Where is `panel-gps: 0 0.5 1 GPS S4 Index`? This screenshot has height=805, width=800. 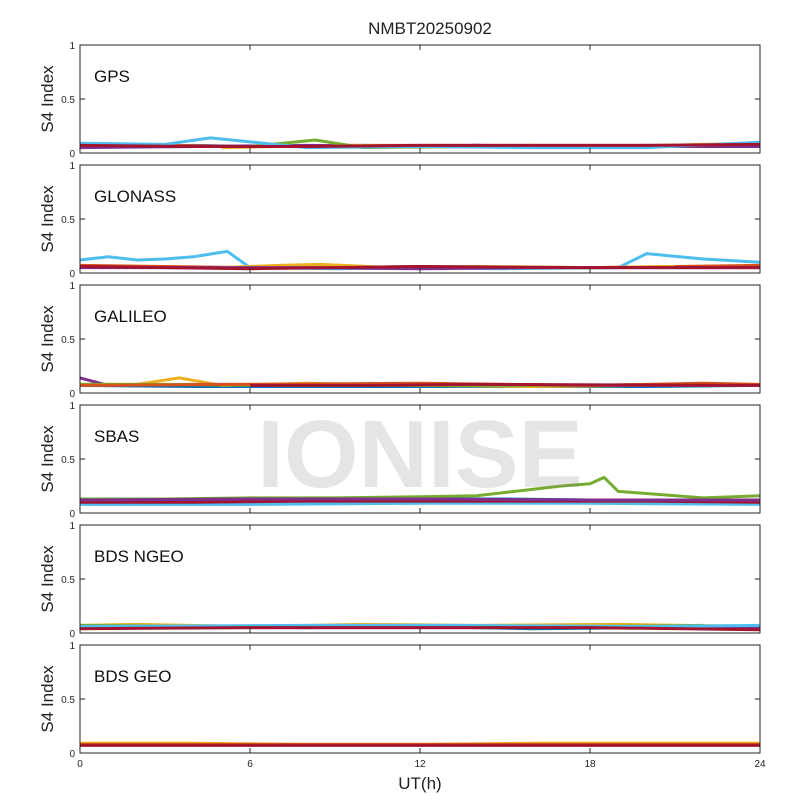 panel-gps: 0 0.5 1 GPS S4 Index is located at coordinates (399, 100).